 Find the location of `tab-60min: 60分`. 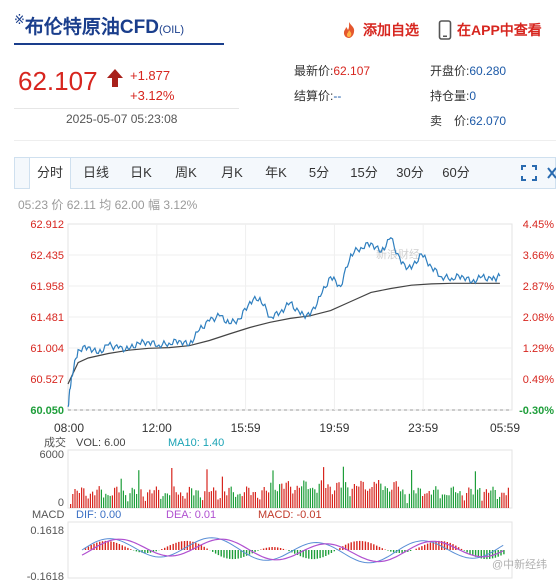

tab-60min: 60分 is located at coordinates (456, 172).